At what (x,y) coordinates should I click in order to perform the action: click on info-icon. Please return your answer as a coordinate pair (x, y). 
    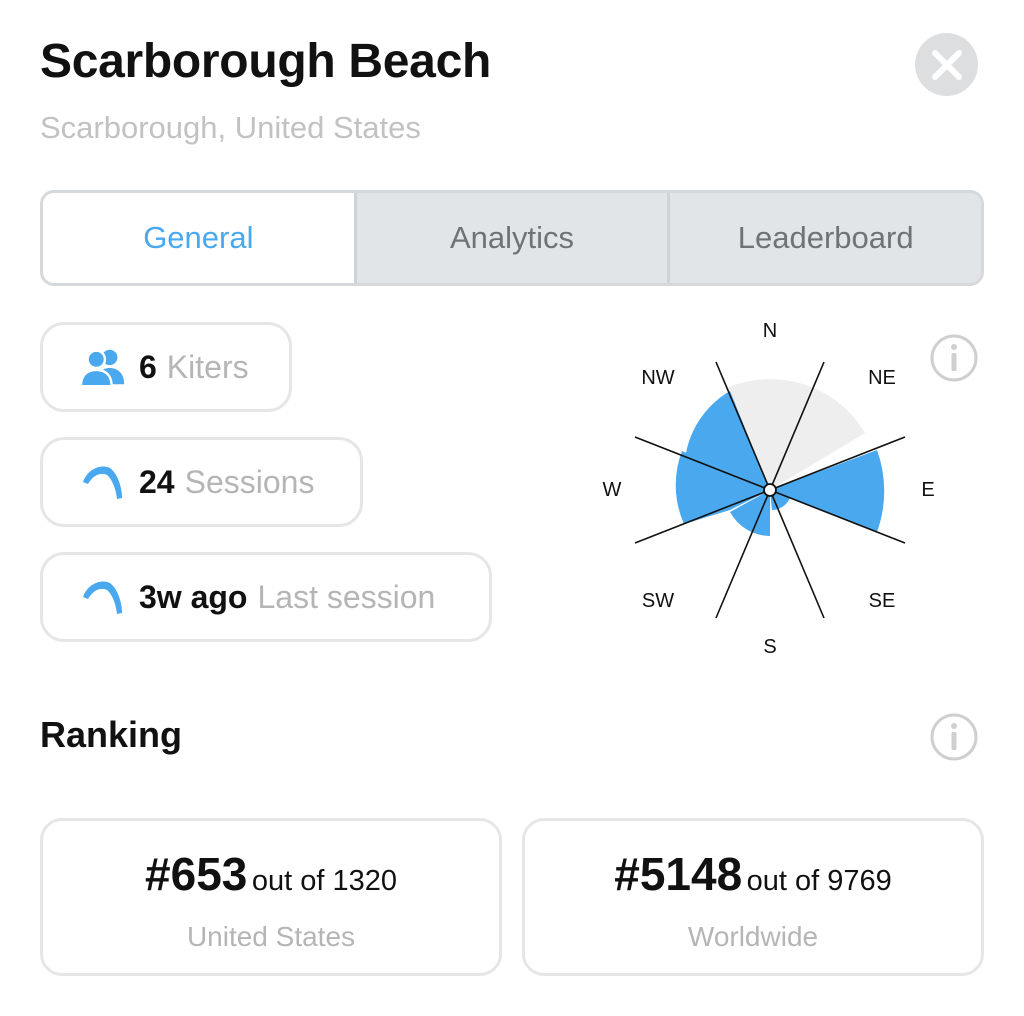
    Looking at the image, I should click on (954, 358).